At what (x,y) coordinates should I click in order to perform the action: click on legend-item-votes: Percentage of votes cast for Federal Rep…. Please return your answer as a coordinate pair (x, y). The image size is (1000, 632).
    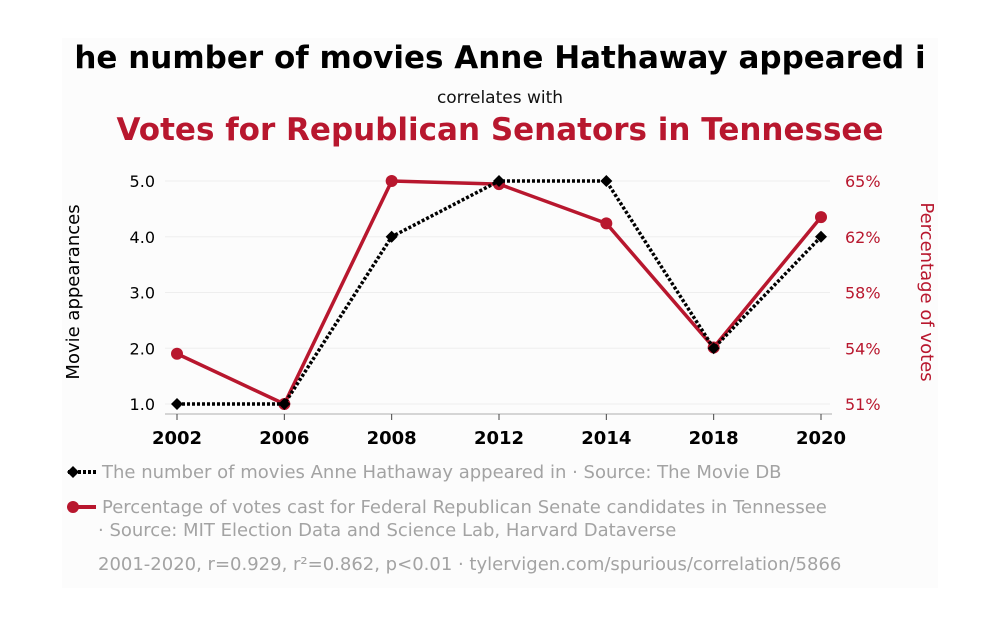
    Looking at the image, I should click on (446, 508).